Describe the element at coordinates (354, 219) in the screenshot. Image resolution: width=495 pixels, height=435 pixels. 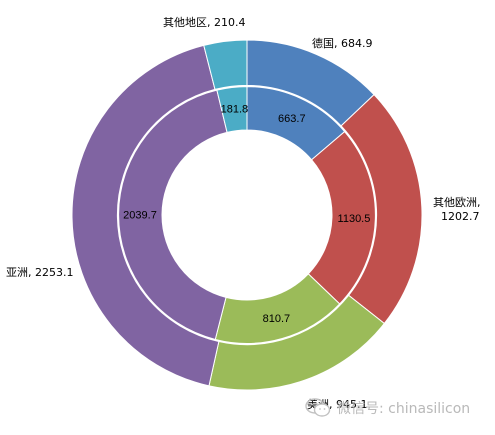
I see `inner-label-other-europe: 1130.5` at that location.